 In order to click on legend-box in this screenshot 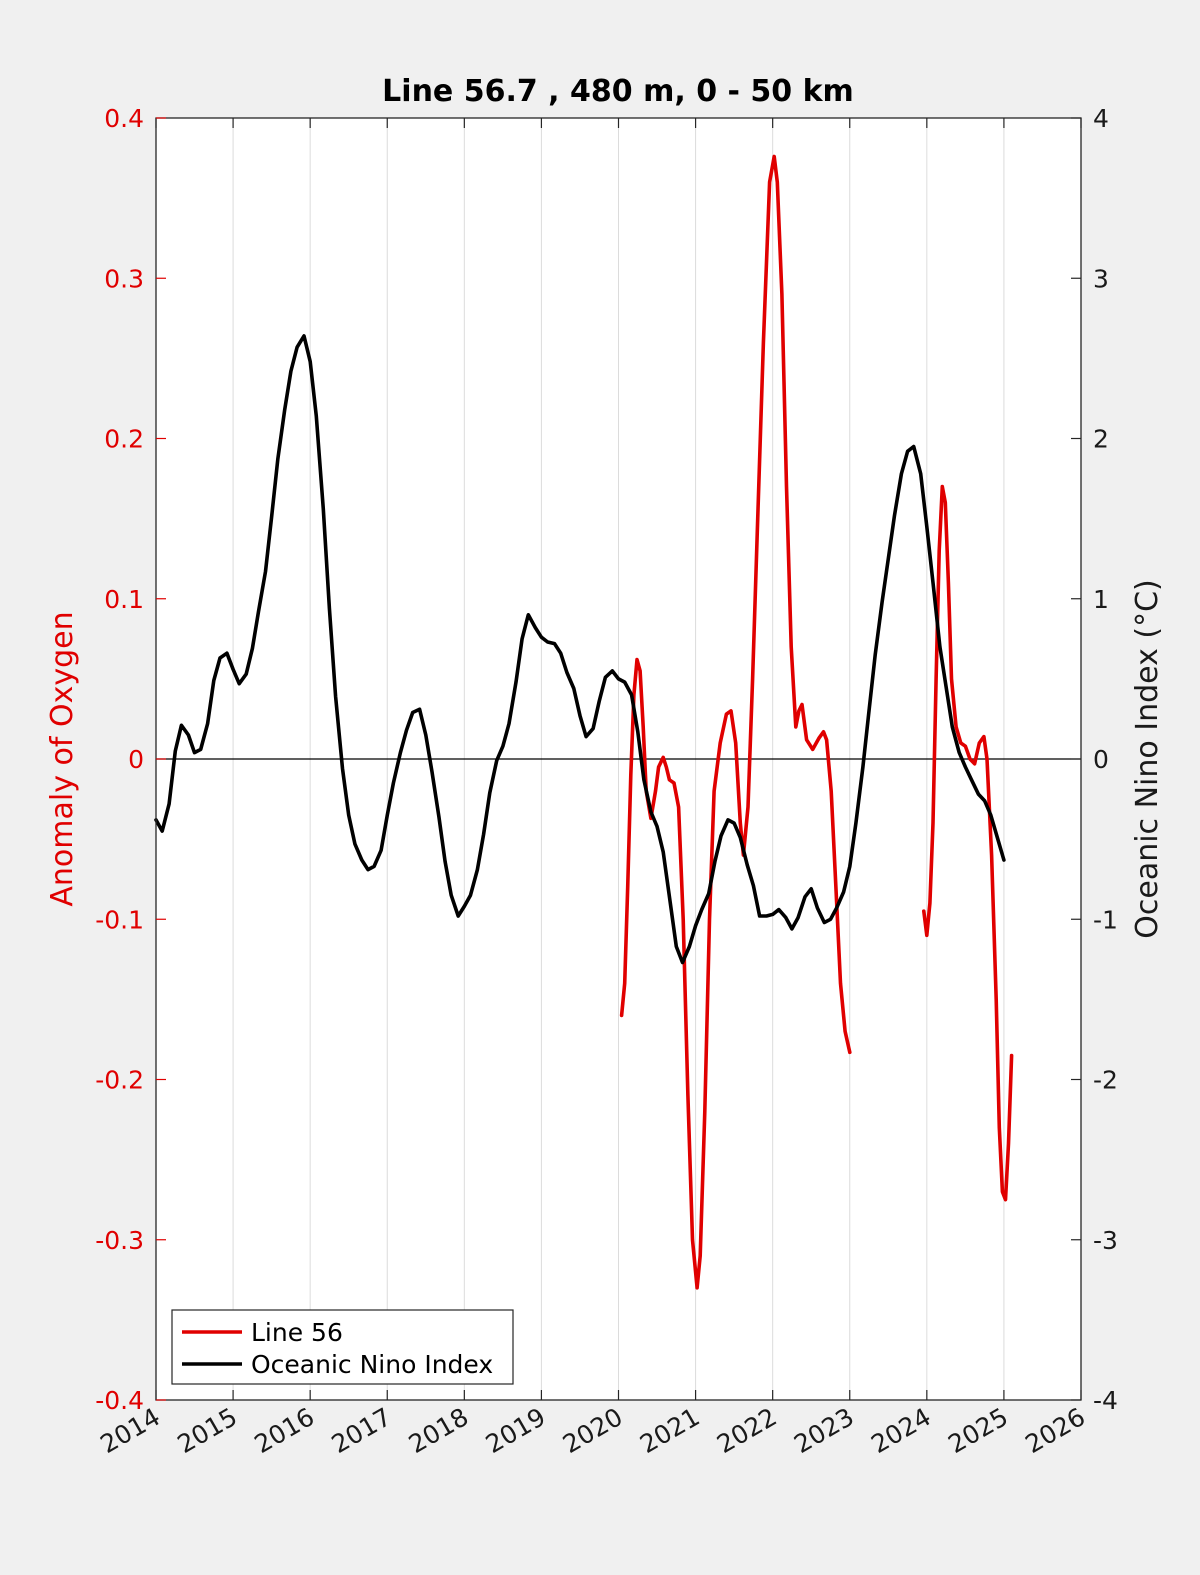, I will do `click(342, 1347)`.